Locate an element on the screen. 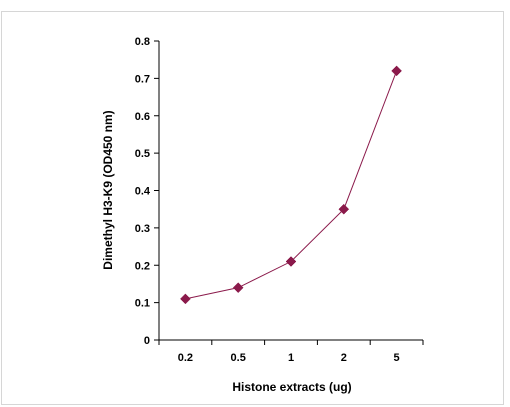 The image size is (510, 407). y-tick-label: 0.4 is located at coordinates (143, 192).